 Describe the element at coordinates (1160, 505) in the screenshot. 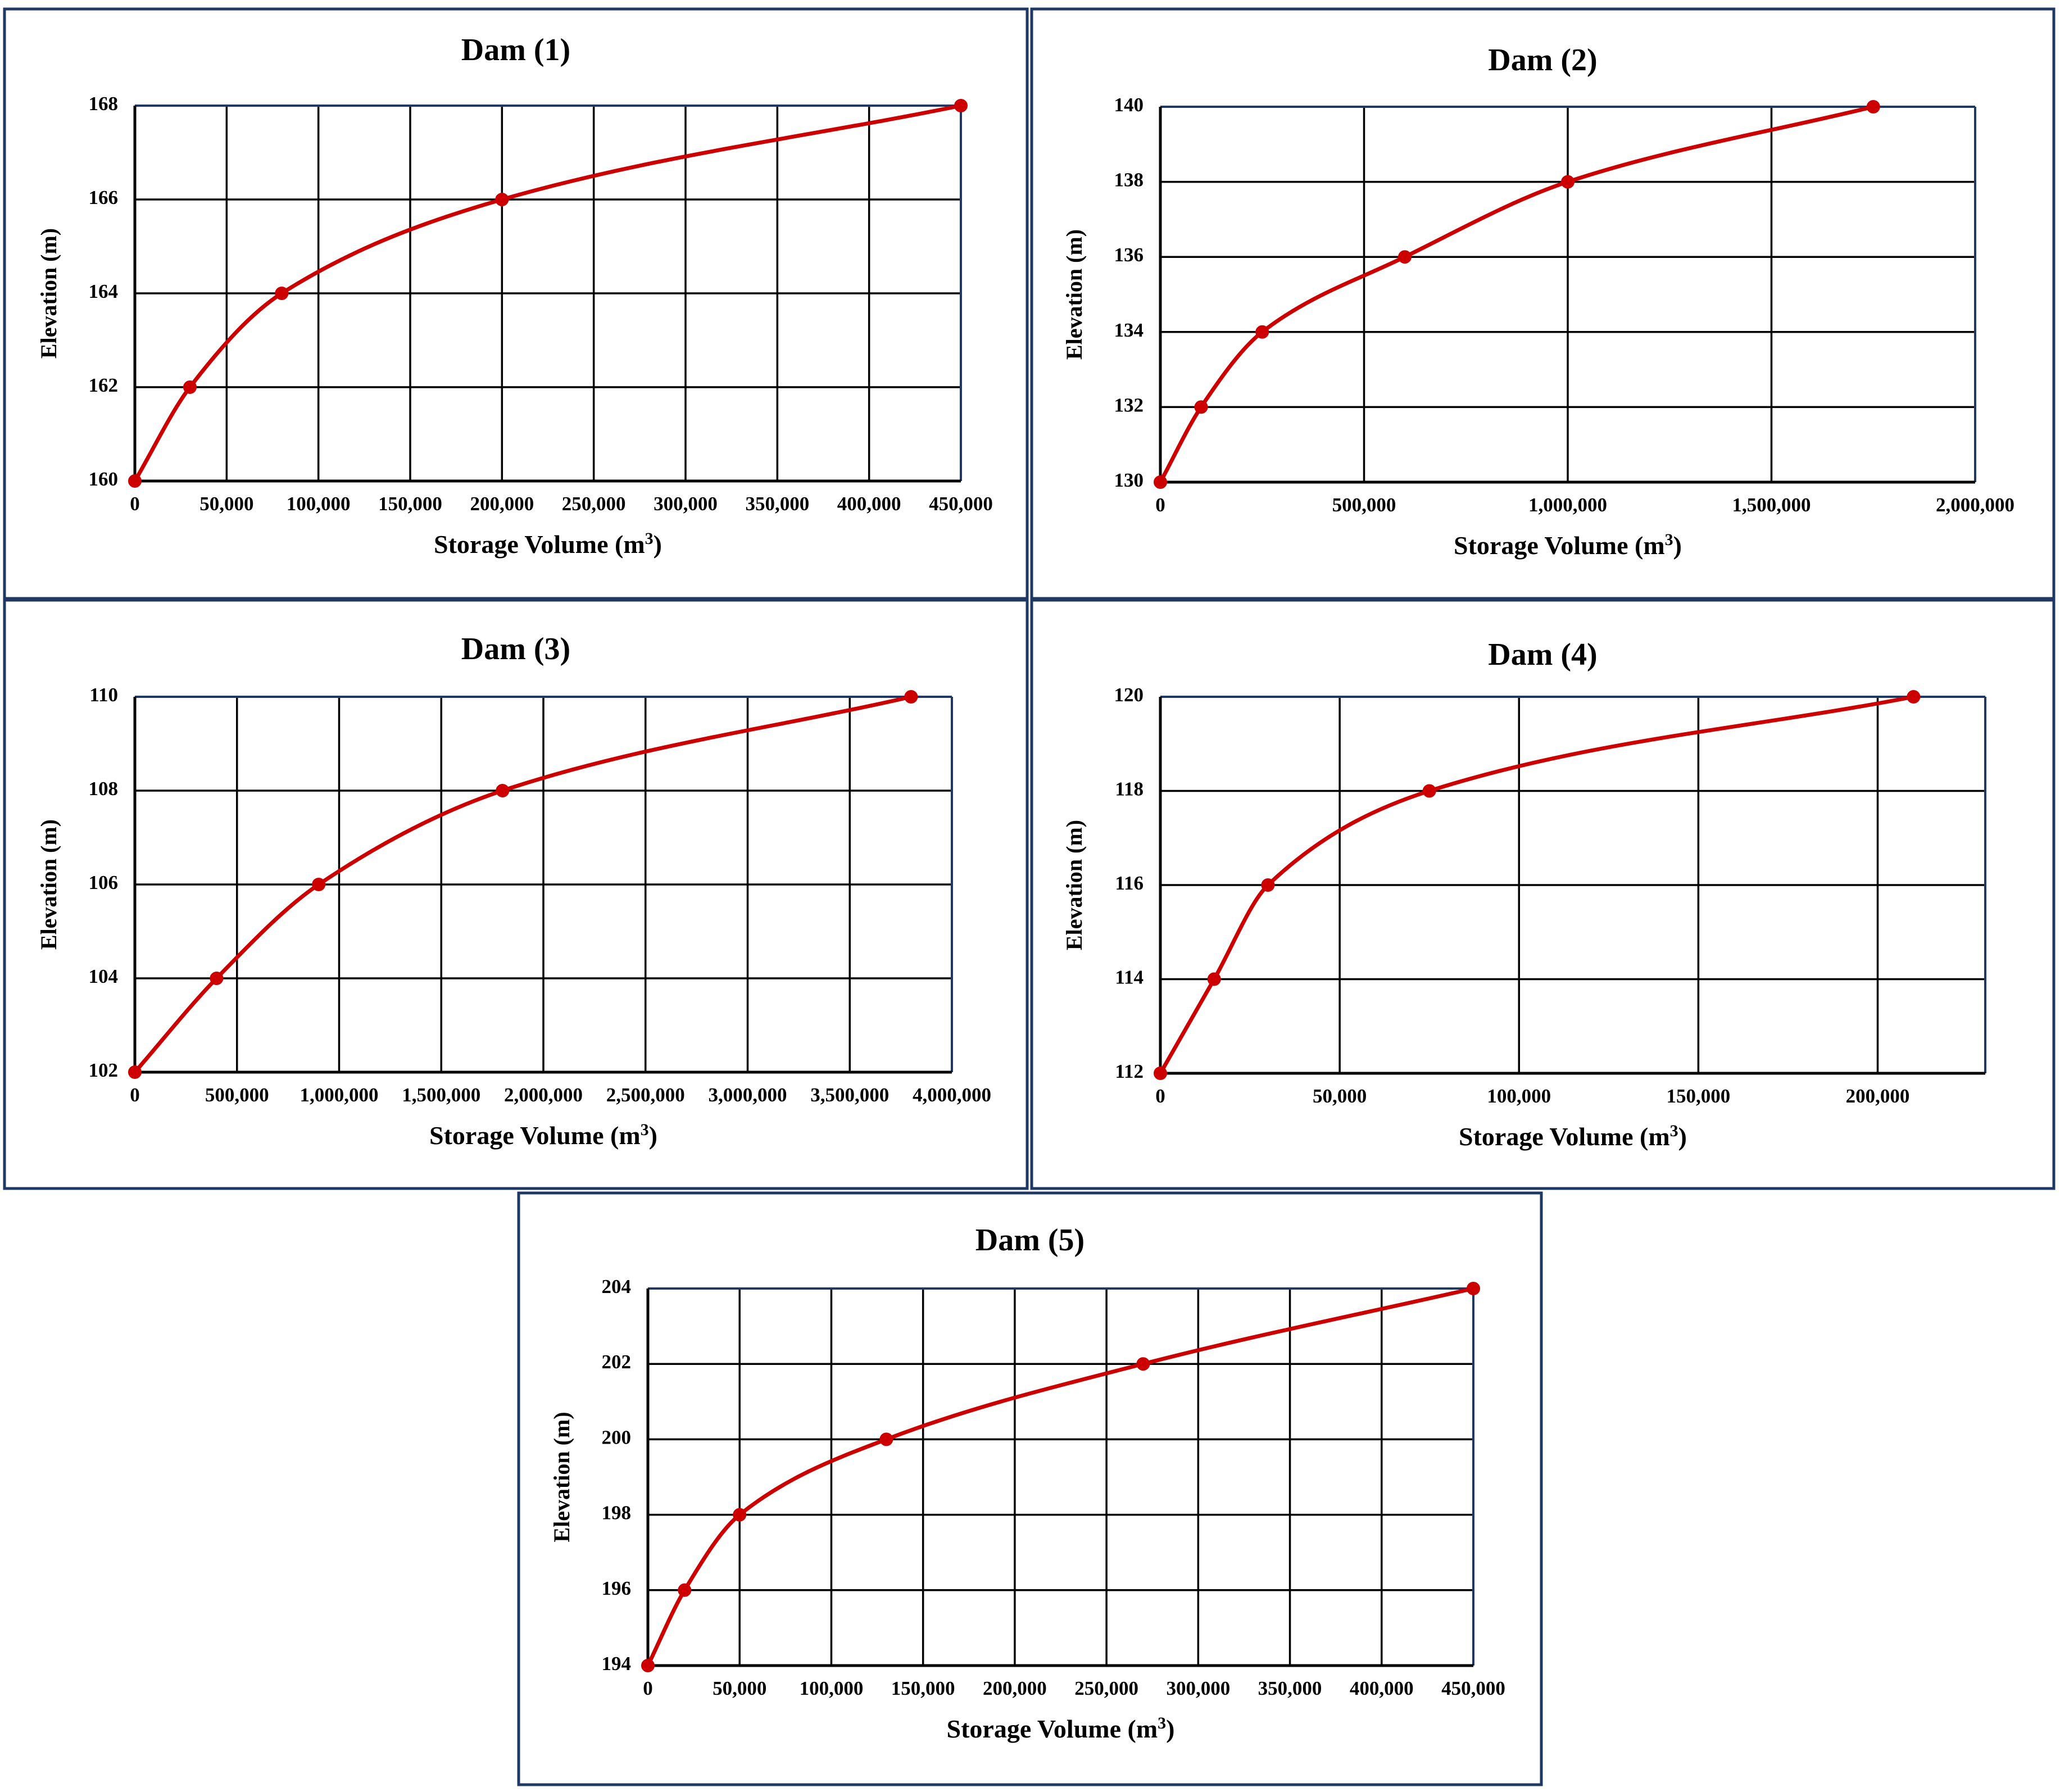

I see `dam-2-x-tick-label-0: 0` at that location.